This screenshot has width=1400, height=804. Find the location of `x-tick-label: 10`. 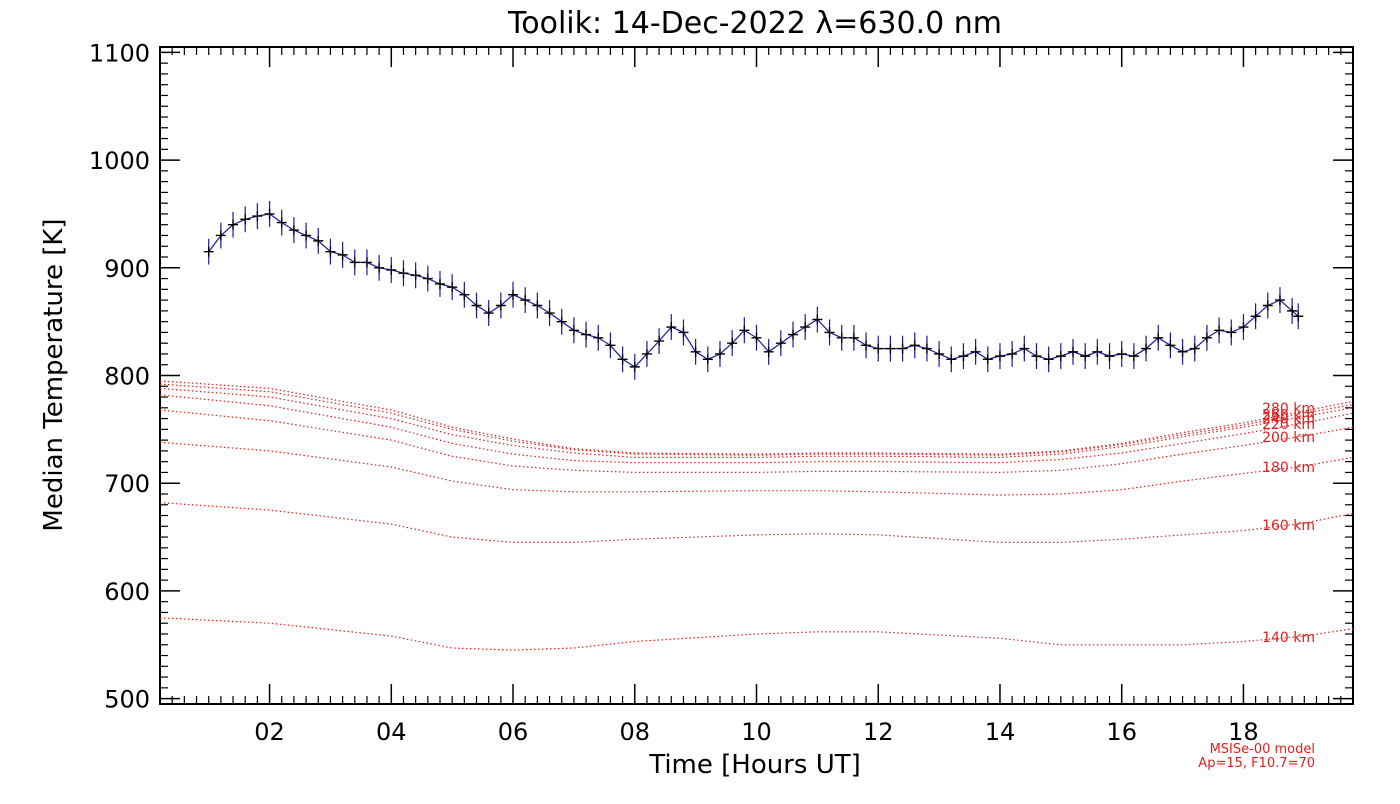

x-tick-label: 10 is located at coordinates (756, 732).